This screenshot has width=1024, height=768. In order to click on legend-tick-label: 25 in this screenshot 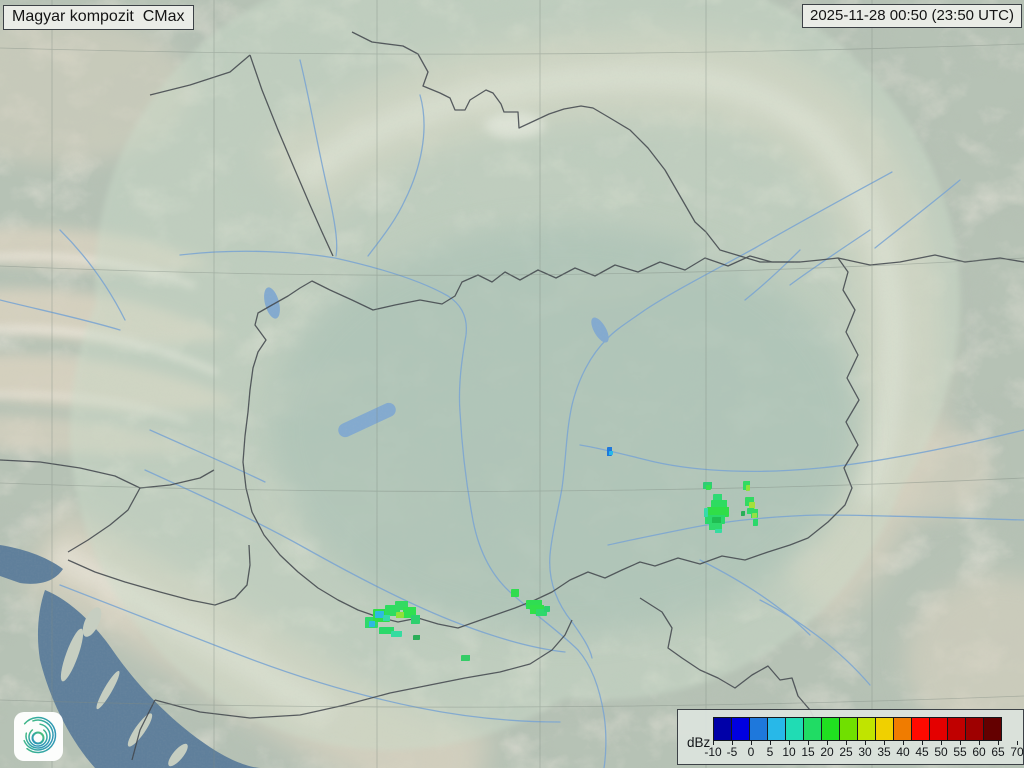, I will do `click(846, 752)`.